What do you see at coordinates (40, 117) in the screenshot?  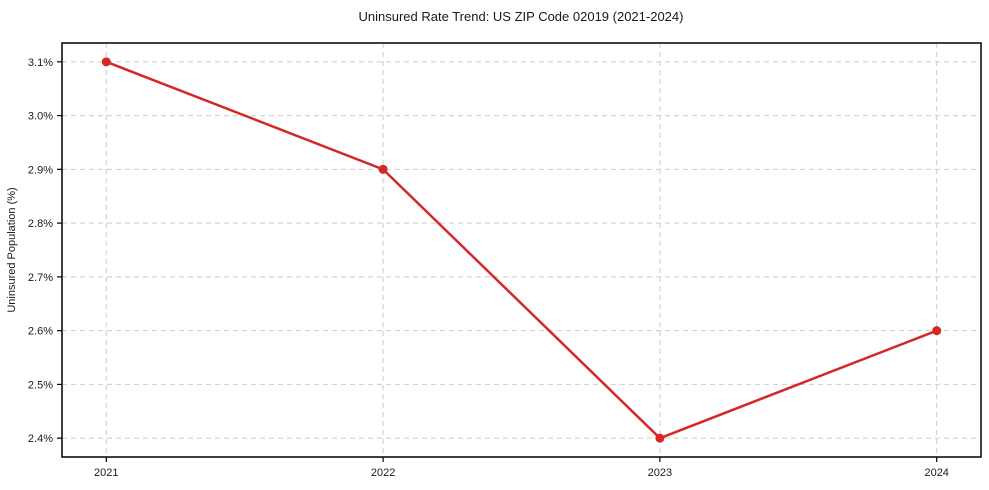 I see `y-tick-label: 3.0%` at bounding box center [40, 117].